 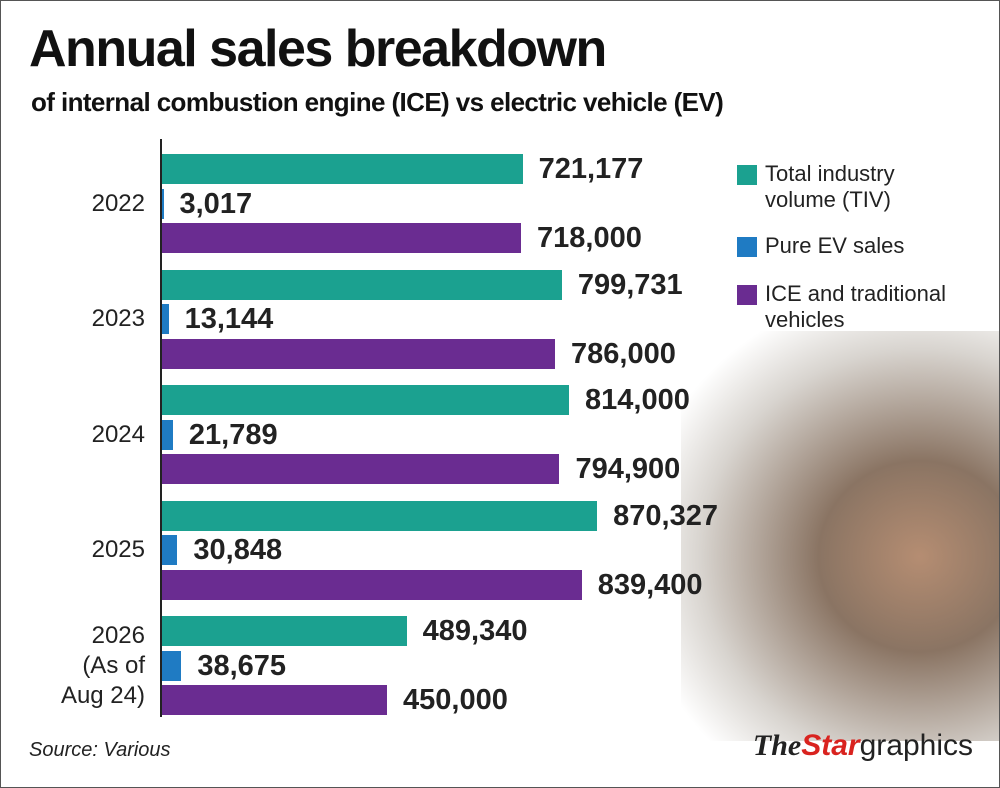 I want to click on chart-title: Annual sales breakdown, so click(x=318, y=49).